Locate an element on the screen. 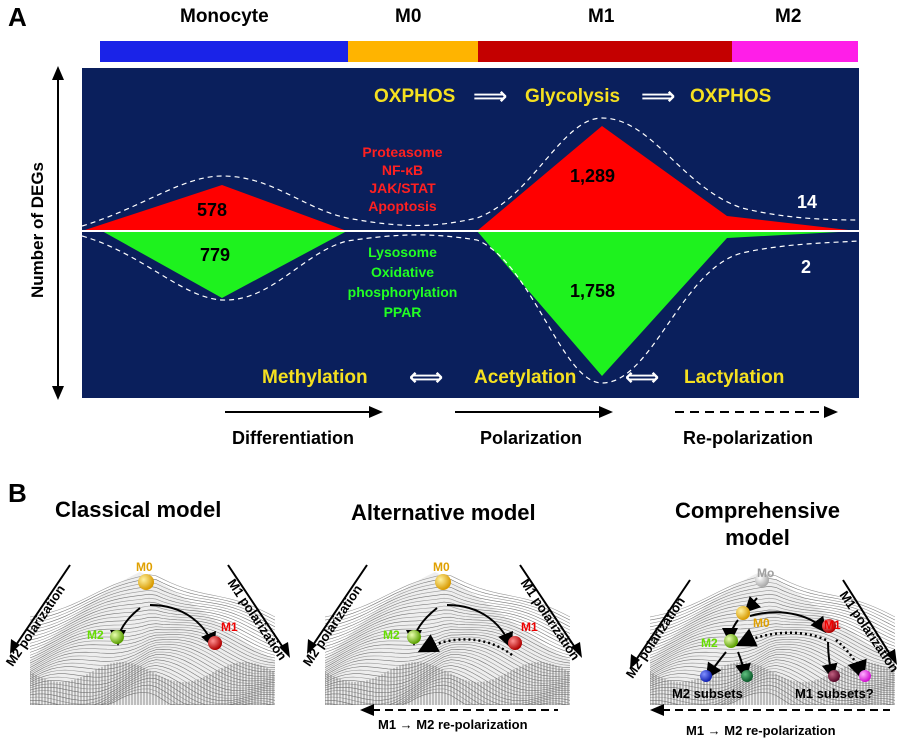 This screenshot has width=898, height=745. comprehensive-m1-ball is located at coordinates (829, 626).